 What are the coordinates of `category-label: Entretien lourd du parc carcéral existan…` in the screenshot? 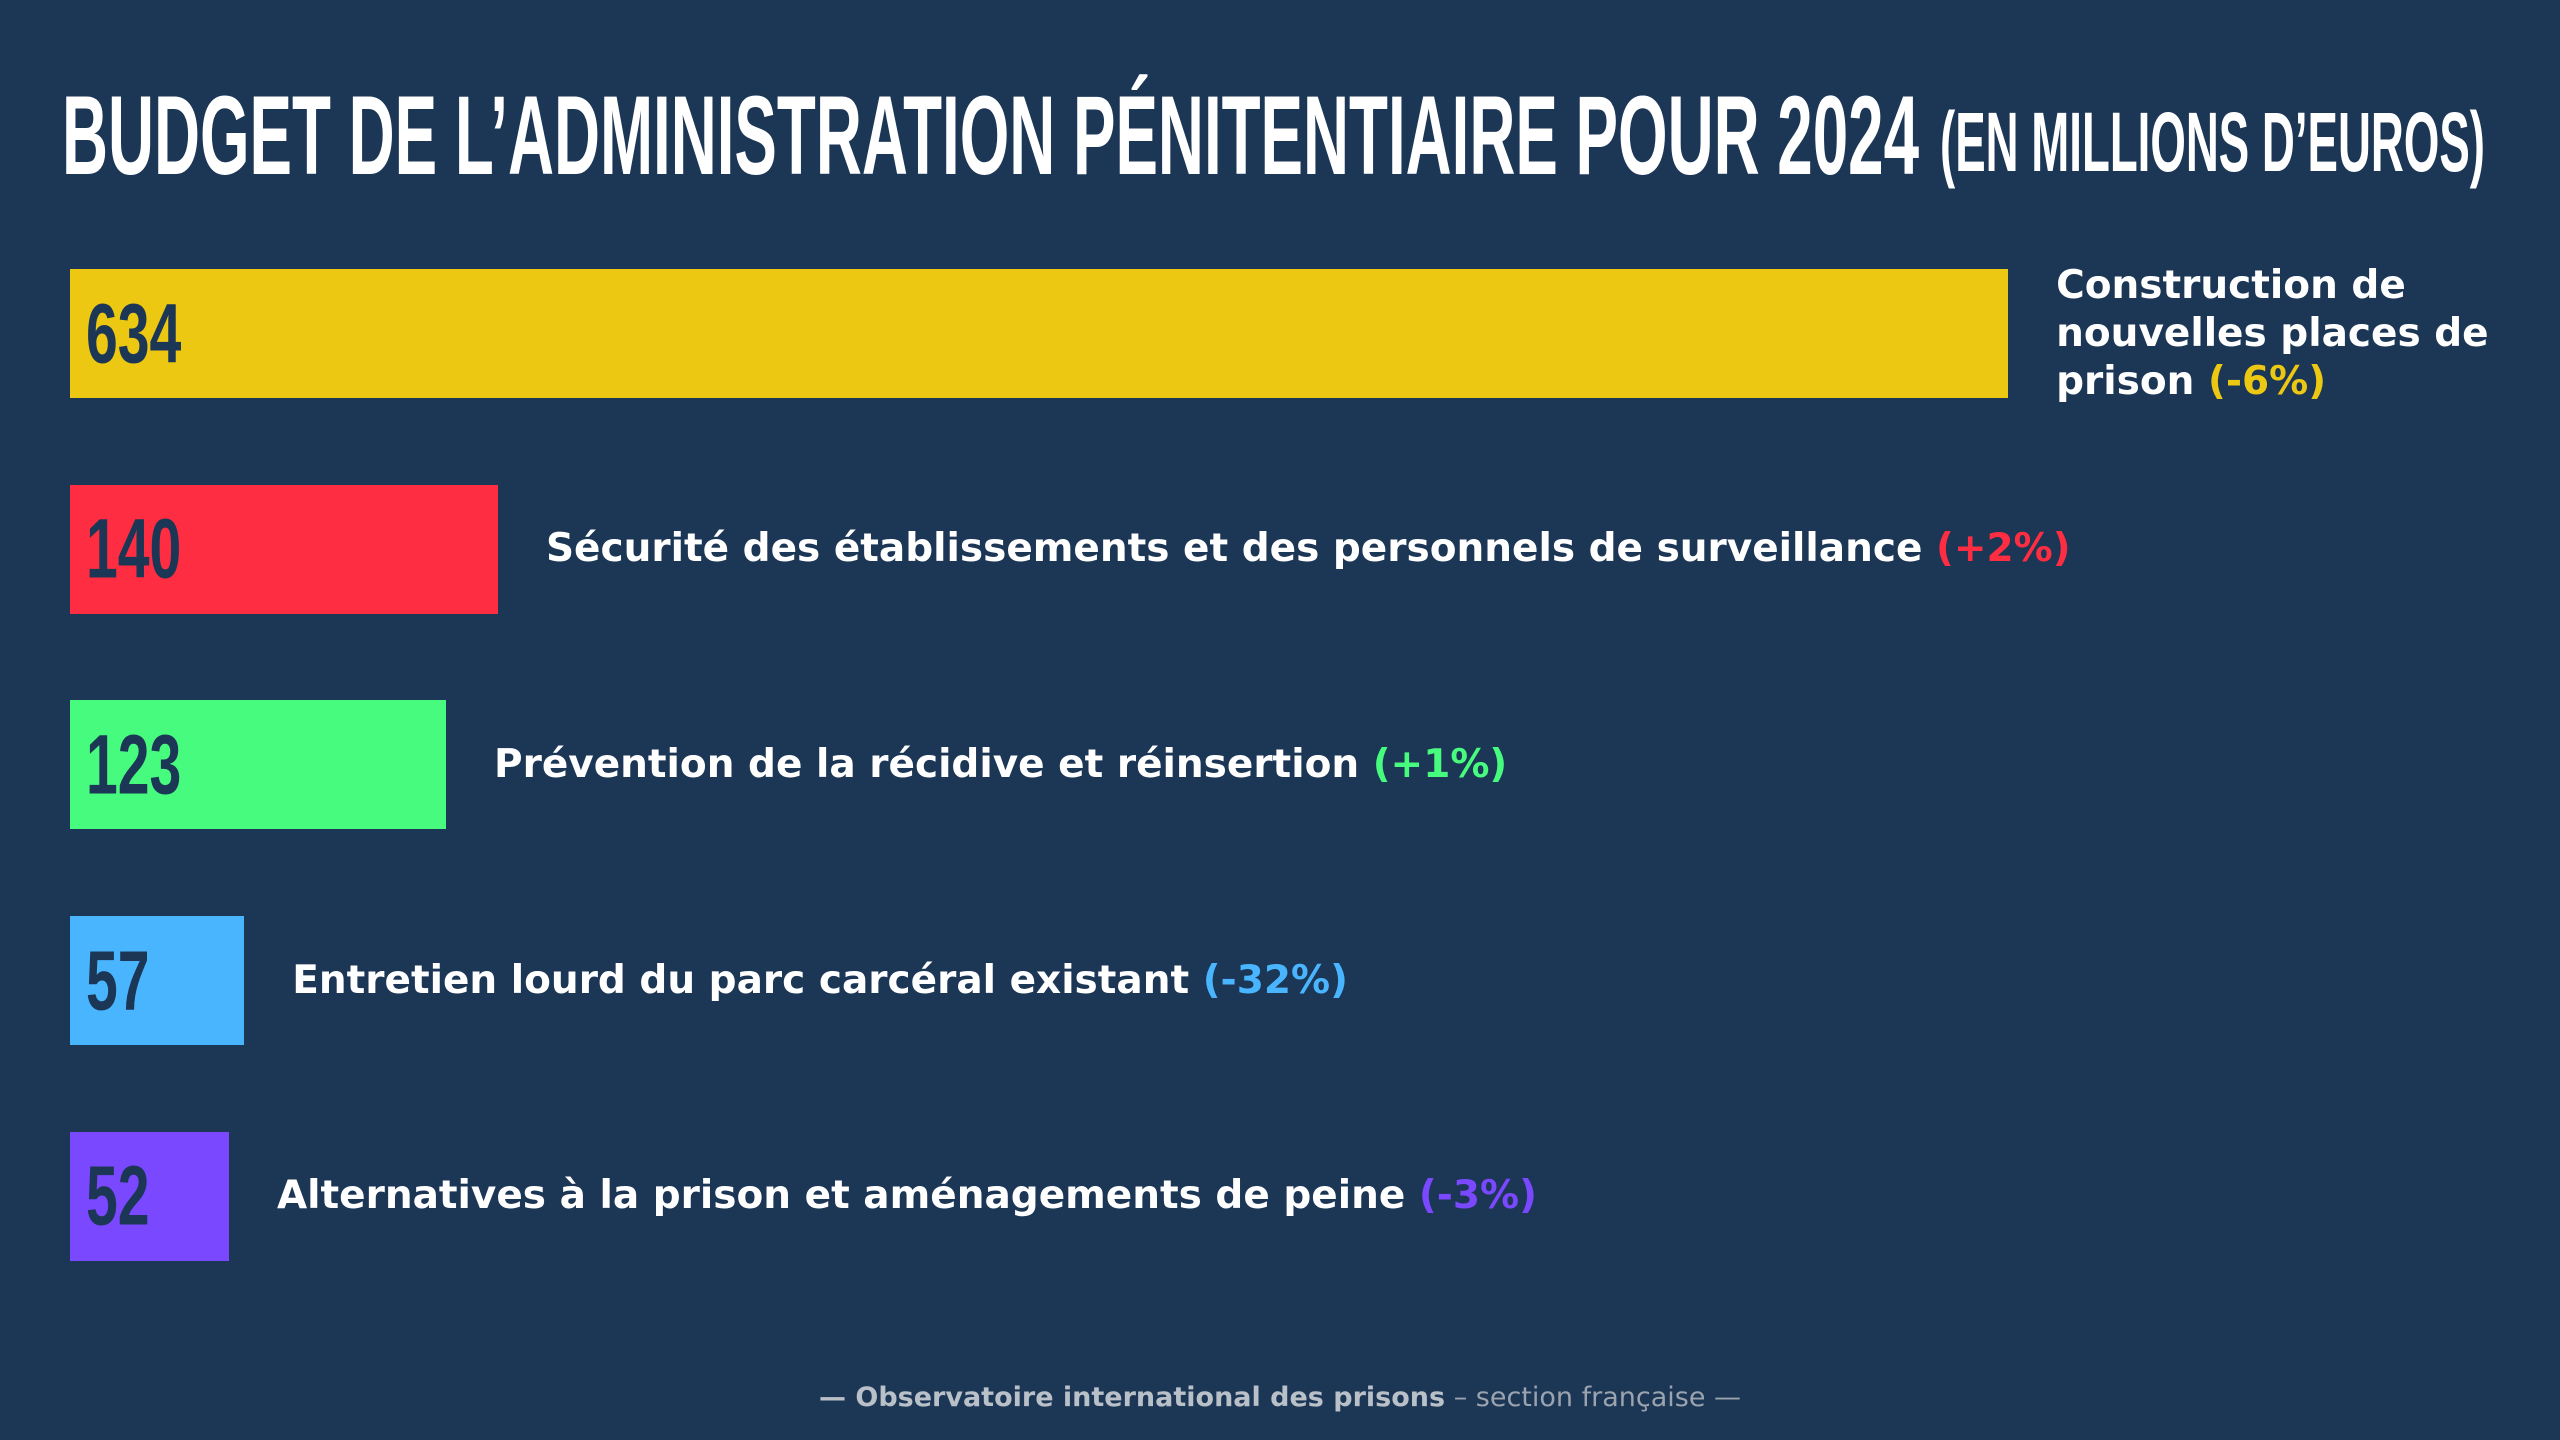 It's located at (820, 981).